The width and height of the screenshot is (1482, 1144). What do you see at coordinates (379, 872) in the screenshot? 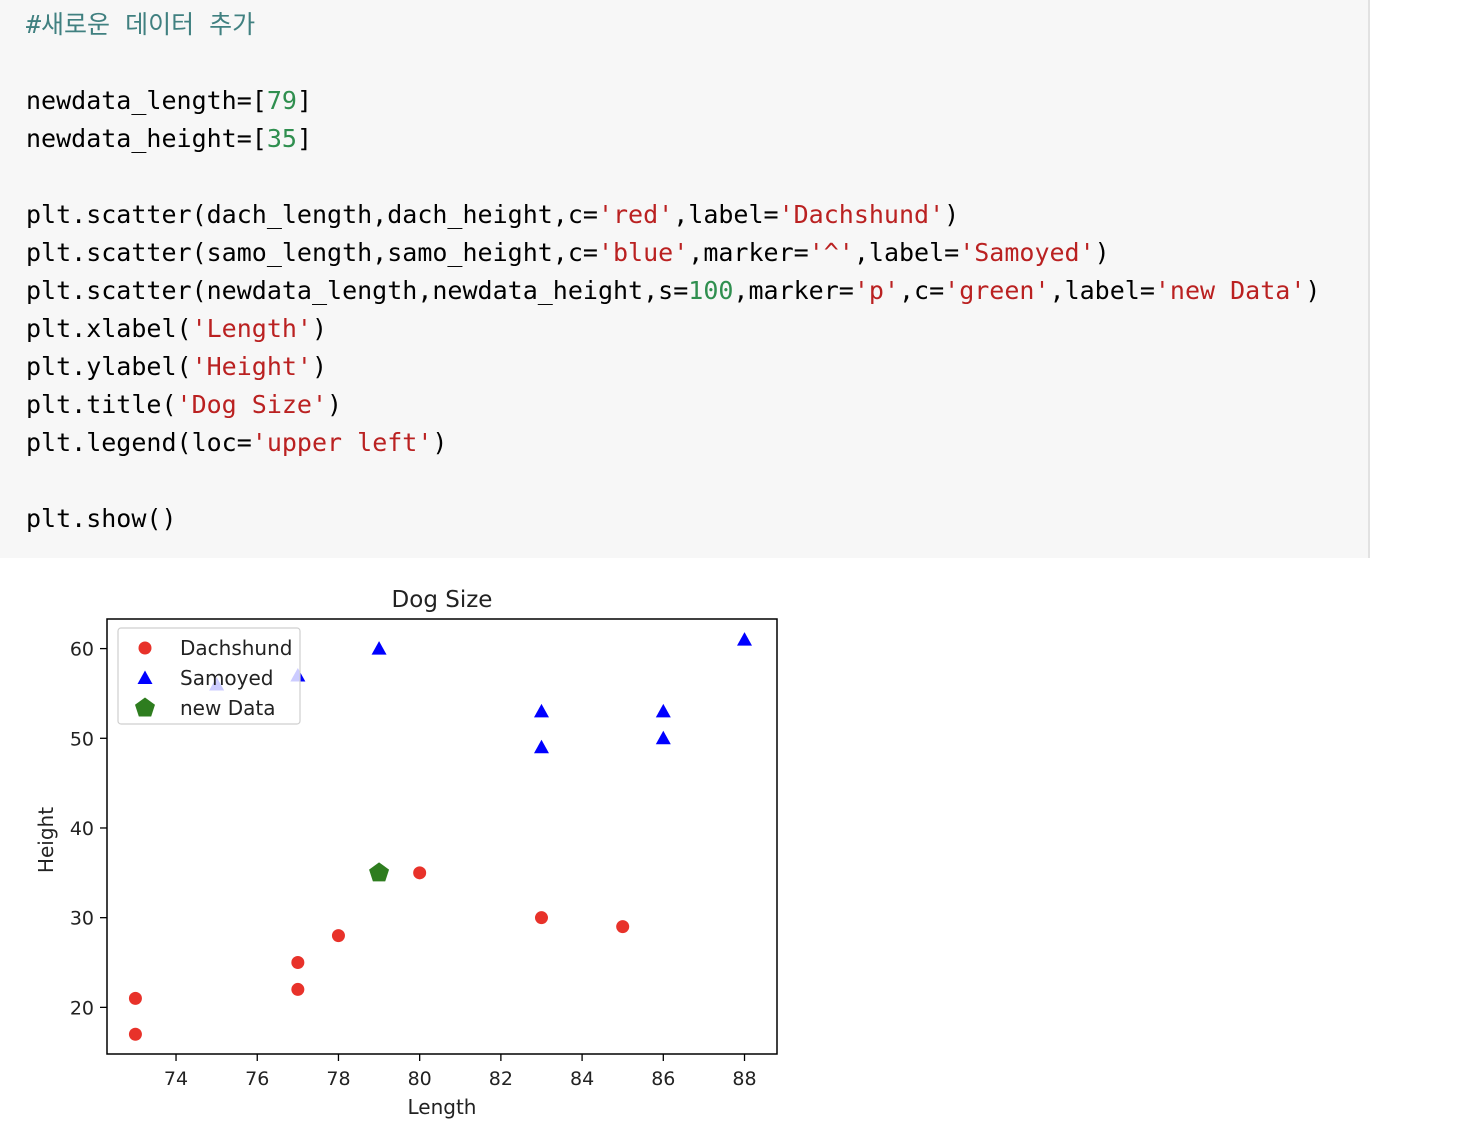
I see `new-data-point` at bounding box center [379, 872].